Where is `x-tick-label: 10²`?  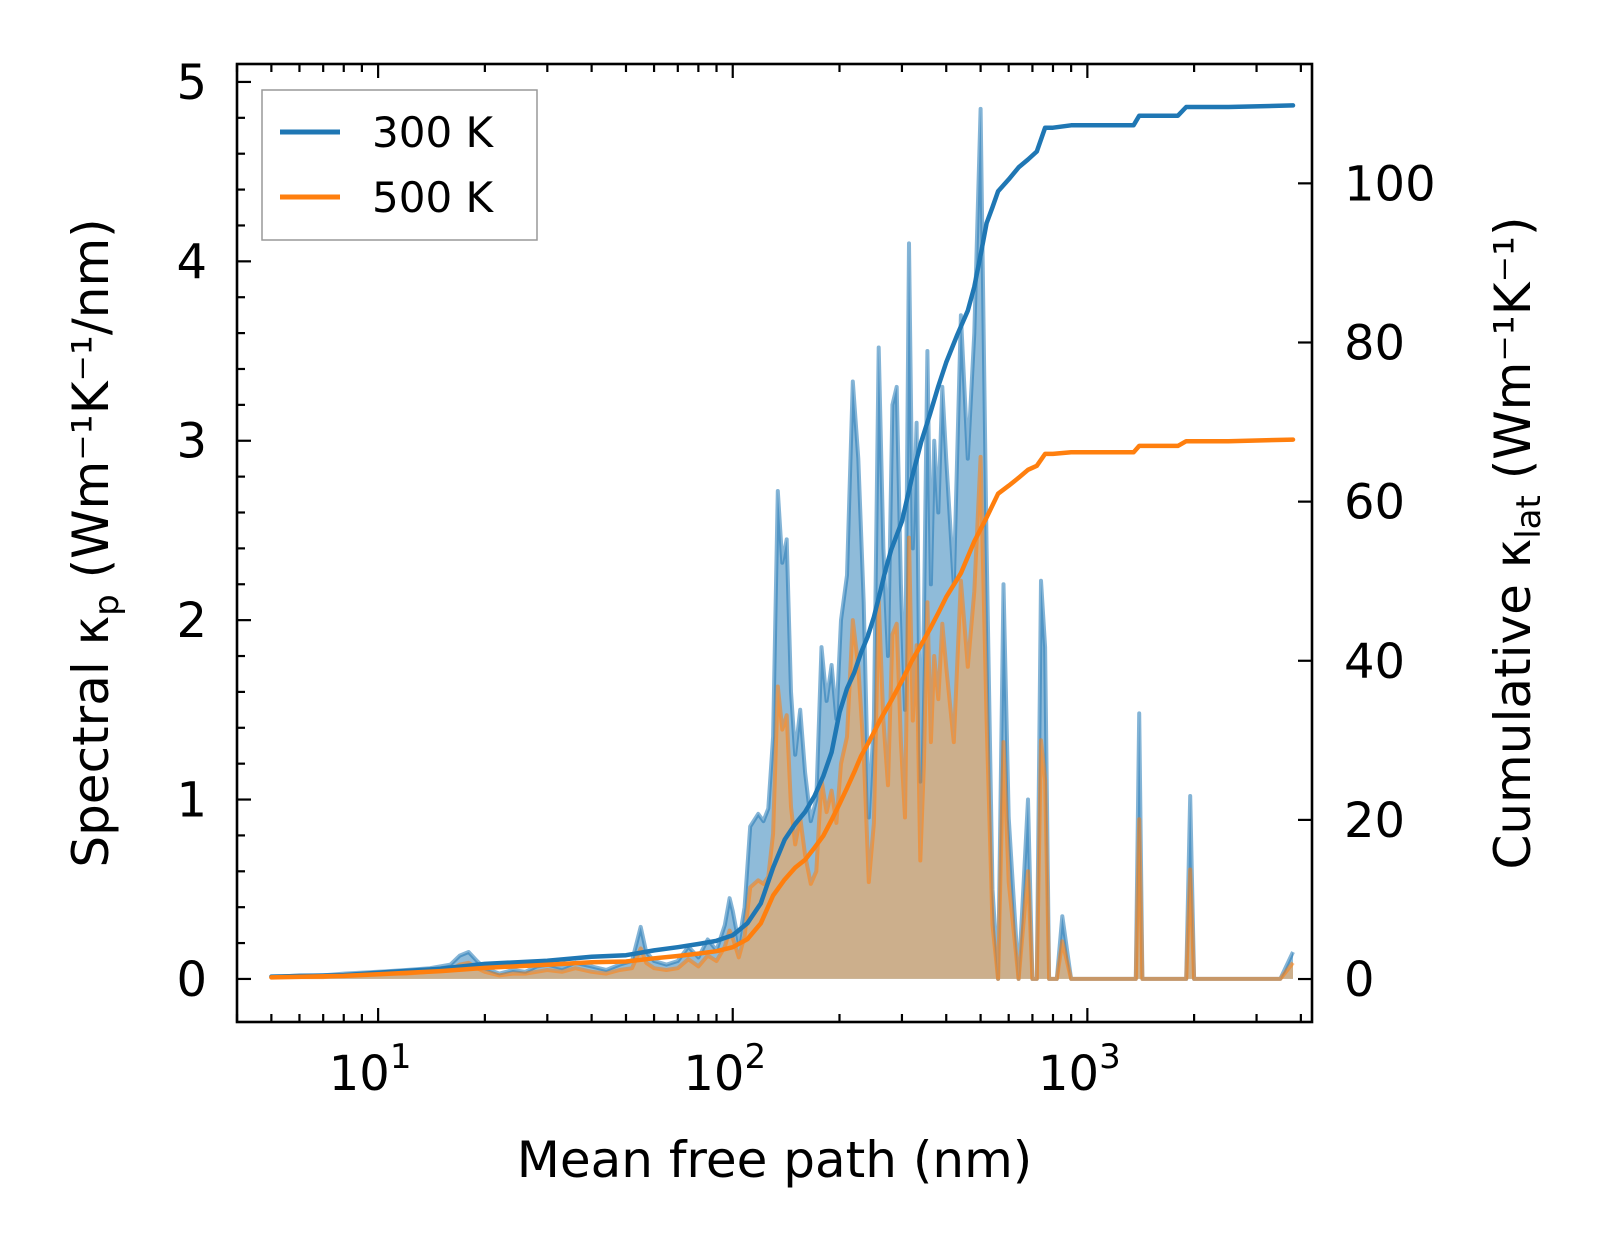 x-tick-label: 10² is located at coordinates (724, 1069).